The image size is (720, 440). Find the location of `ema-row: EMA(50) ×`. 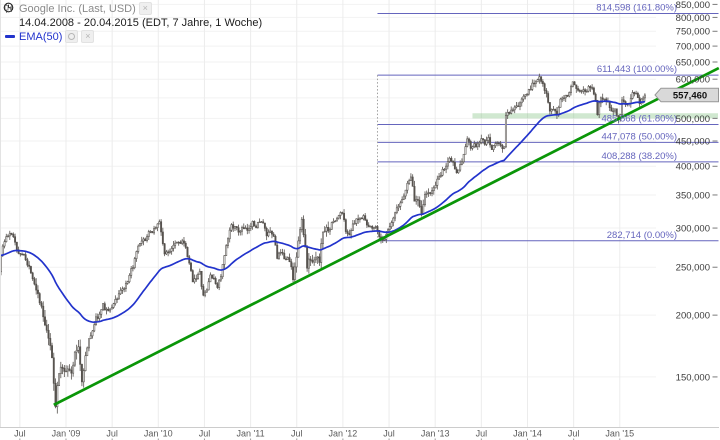

ema-row: EMA(50) × is located at coordinates (132, 36).